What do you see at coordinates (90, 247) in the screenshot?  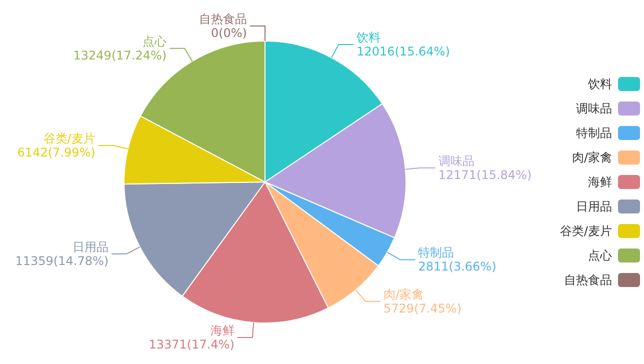 I see `slice-label: 日用品` at bounding box center [90, 247].